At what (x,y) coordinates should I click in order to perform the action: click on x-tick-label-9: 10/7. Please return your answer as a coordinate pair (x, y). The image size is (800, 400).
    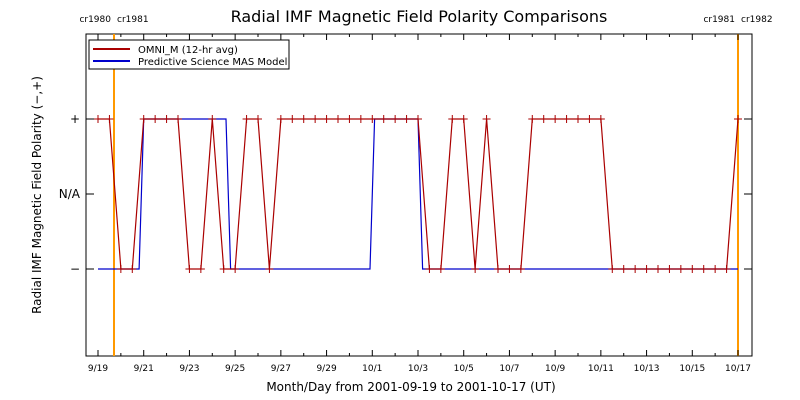
    Looking at the image, I should click on (509, 369).